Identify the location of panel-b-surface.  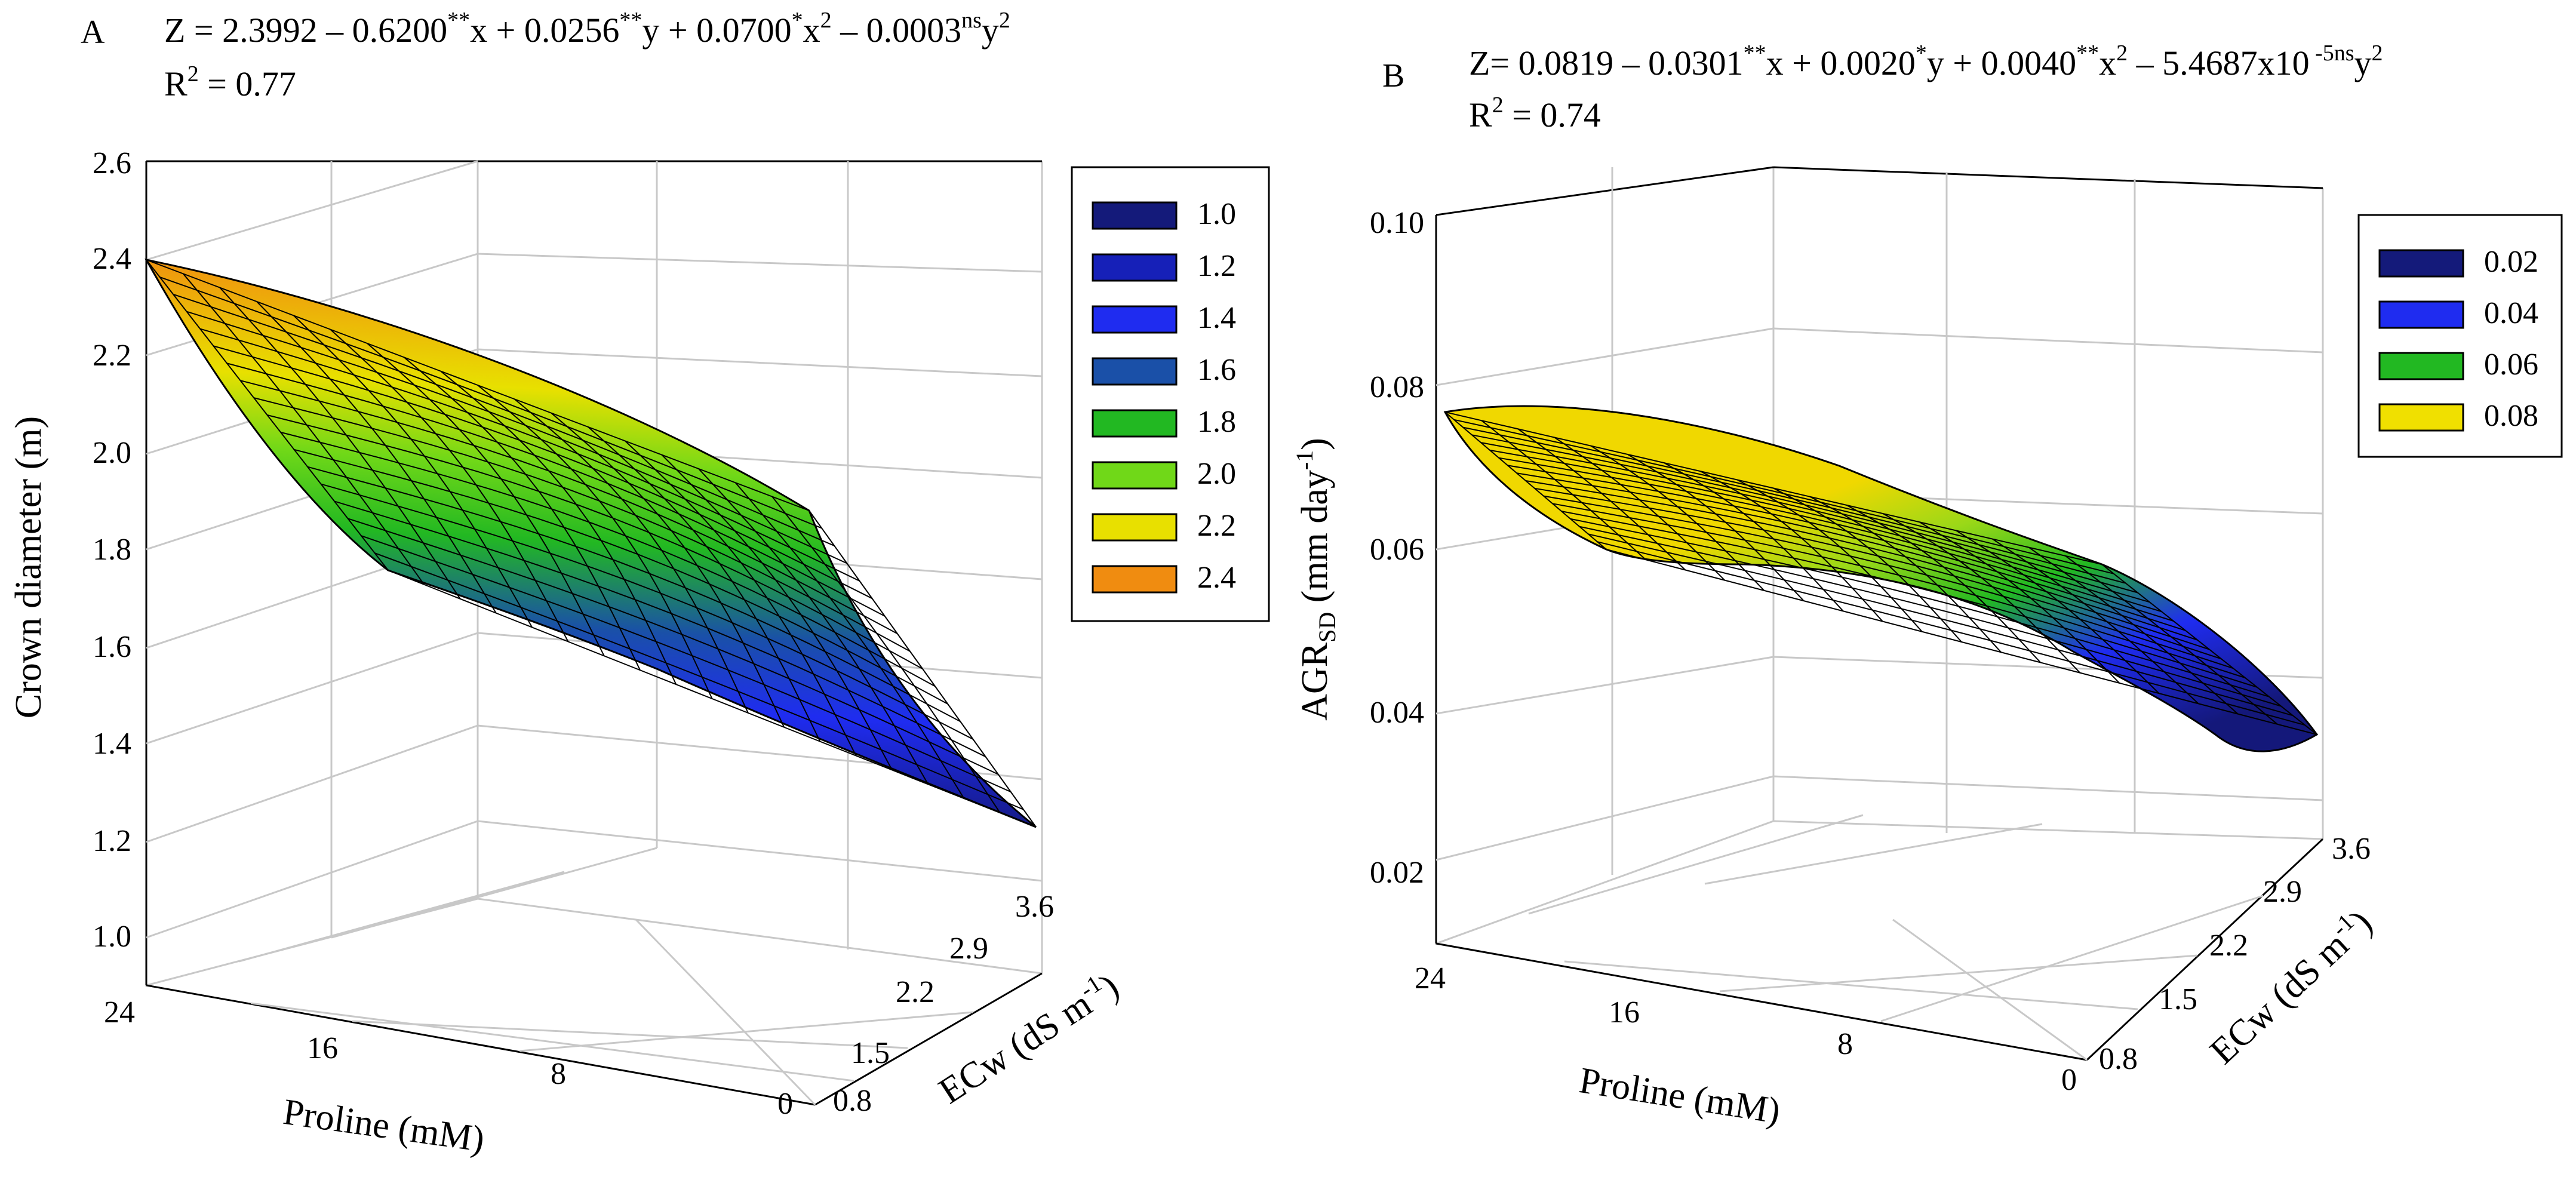
(1881, 578).